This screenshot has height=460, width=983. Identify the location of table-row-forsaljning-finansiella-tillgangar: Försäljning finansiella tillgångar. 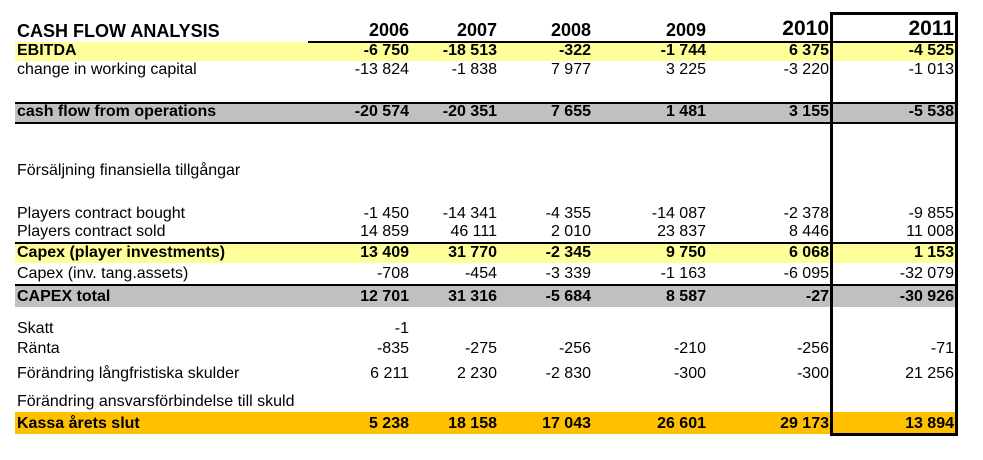
(486, 171).